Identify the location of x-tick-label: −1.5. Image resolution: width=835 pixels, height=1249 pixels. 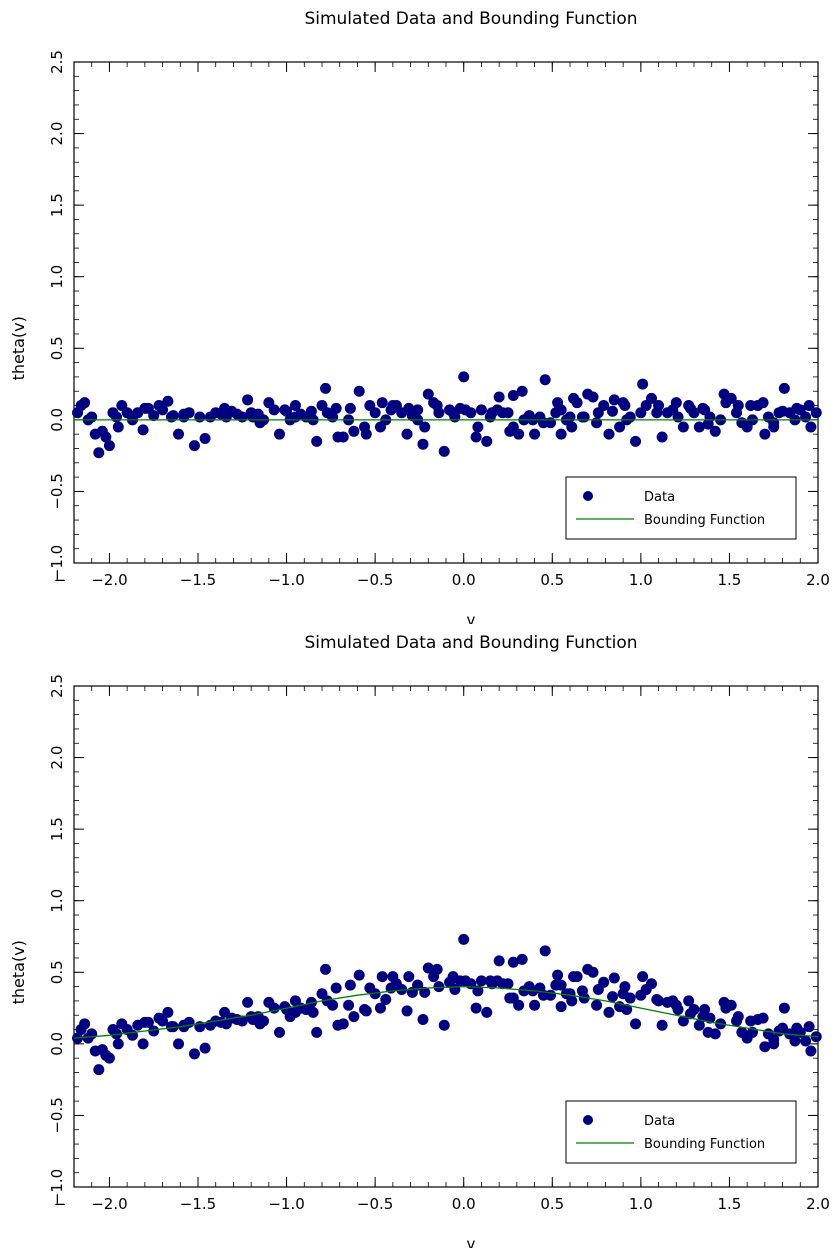
(198, 1204).